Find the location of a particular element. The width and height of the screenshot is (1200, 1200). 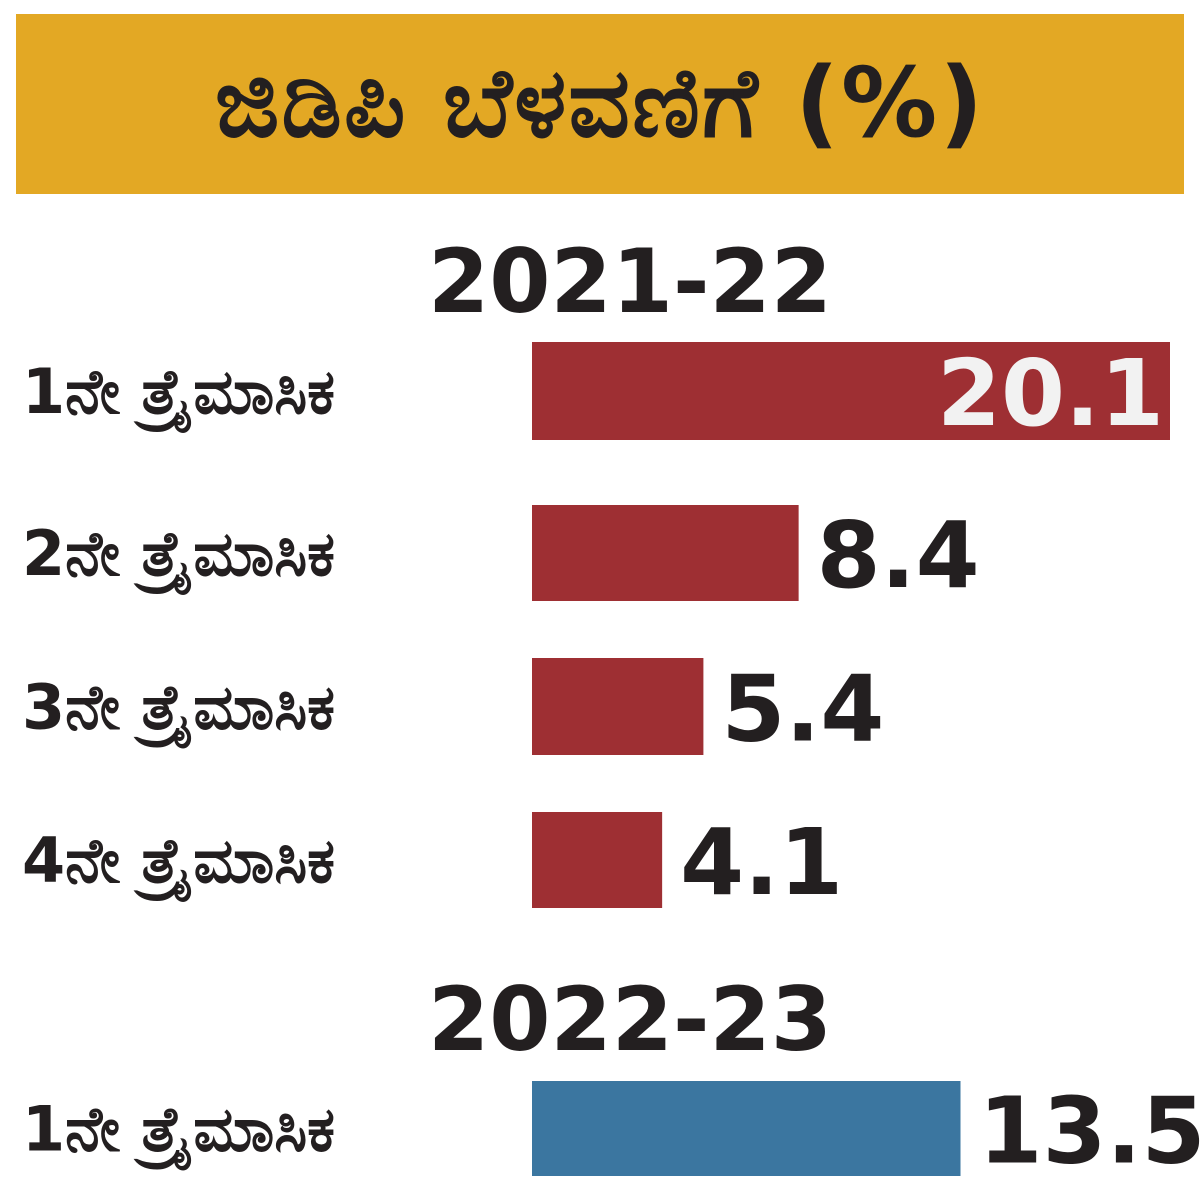

bar-2021-22-q3 is located at coordinates (618, 706).